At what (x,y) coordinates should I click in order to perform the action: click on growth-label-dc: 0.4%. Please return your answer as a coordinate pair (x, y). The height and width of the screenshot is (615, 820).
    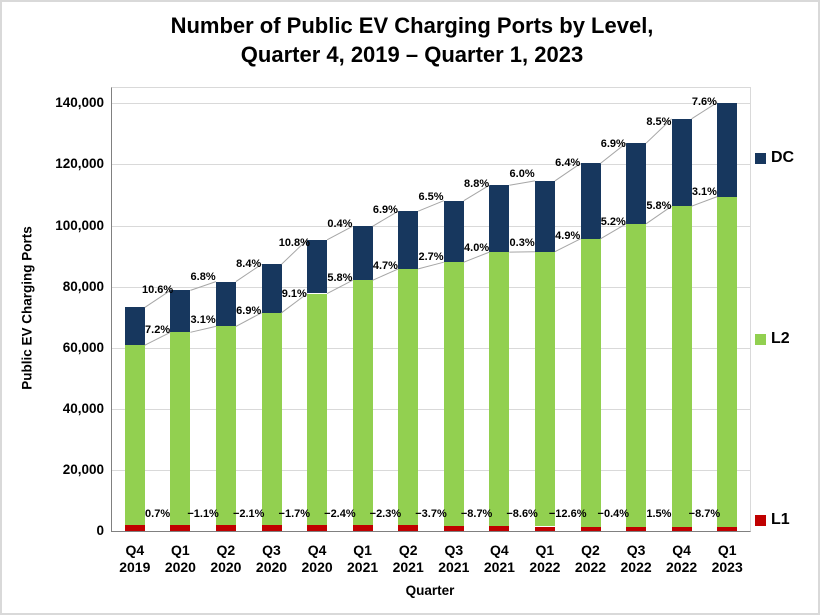
    Looking at the image, I should click on (340, 224).